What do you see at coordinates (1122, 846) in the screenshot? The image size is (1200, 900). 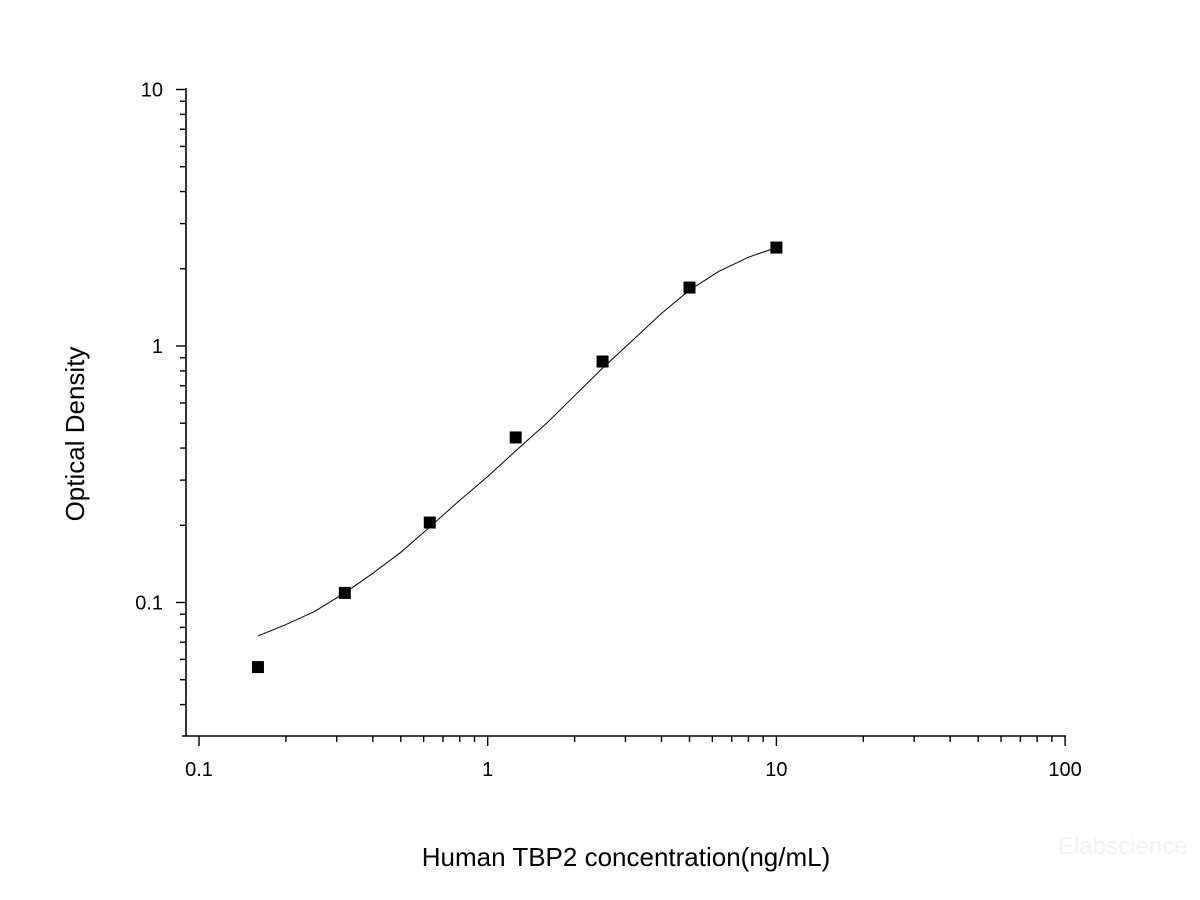 I see `watermark: Elabscience` at bounding box center [1122, 846].